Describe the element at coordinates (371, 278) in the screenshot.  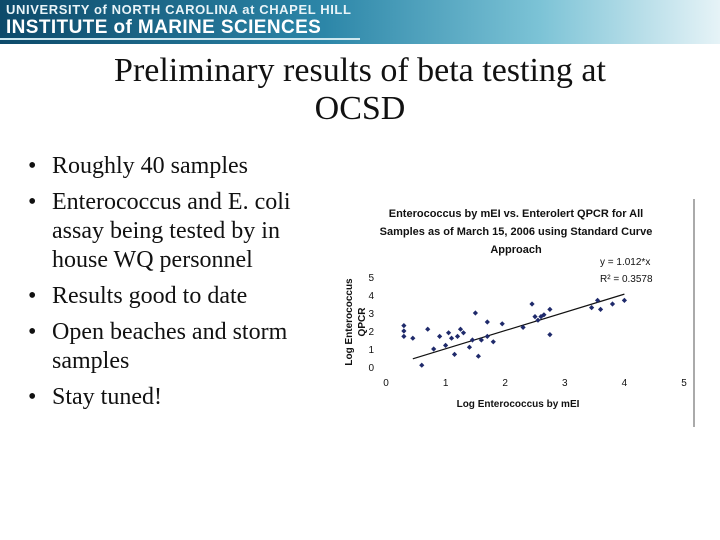
I see `y-tick-label: 5` at that location.